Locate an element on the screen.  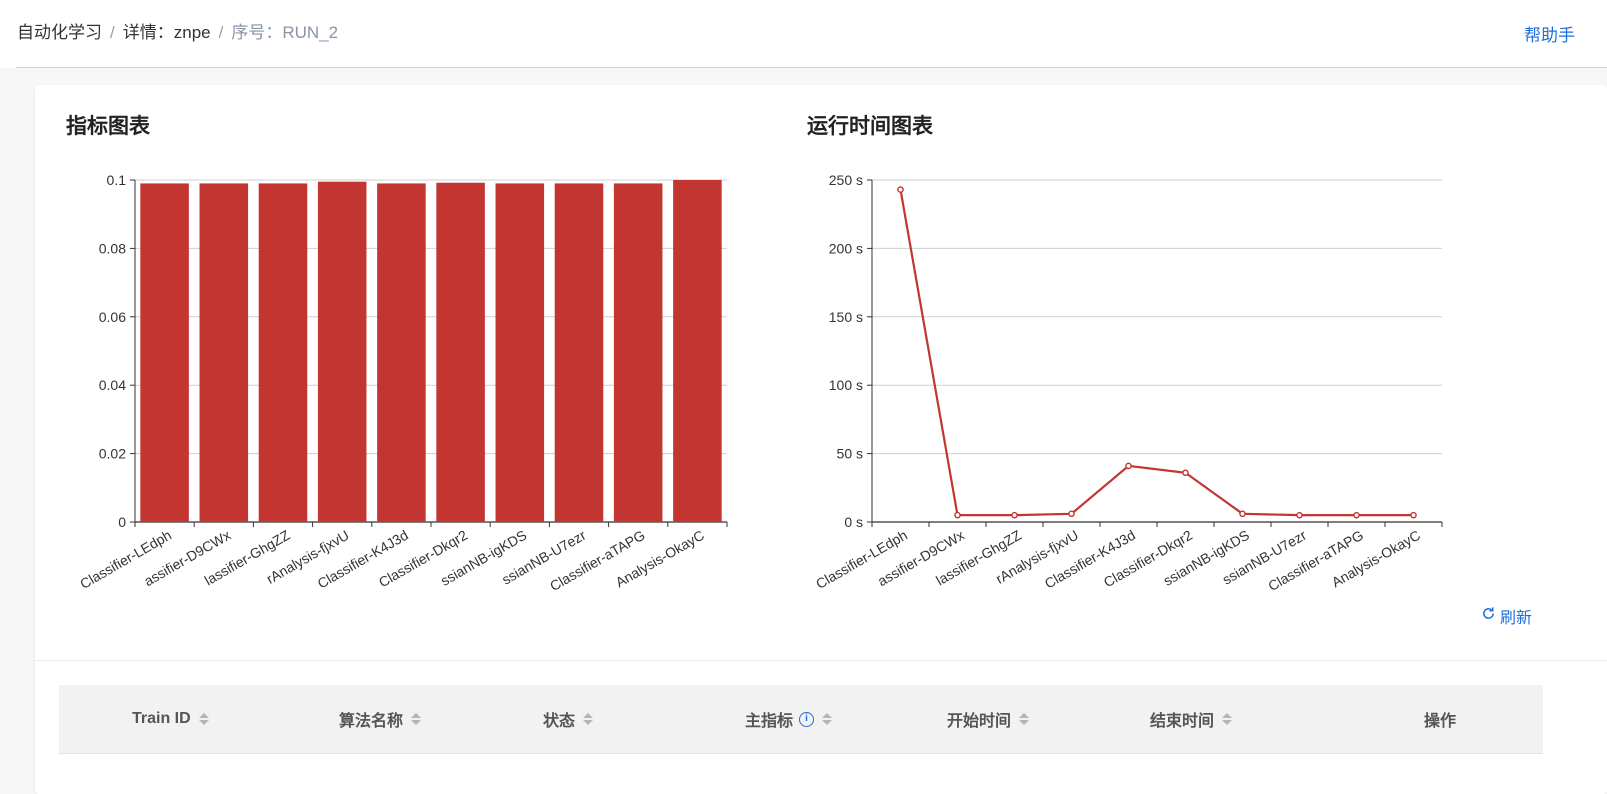
time-chart-title: 运行时间图表 is located at coordinates (870, 126).